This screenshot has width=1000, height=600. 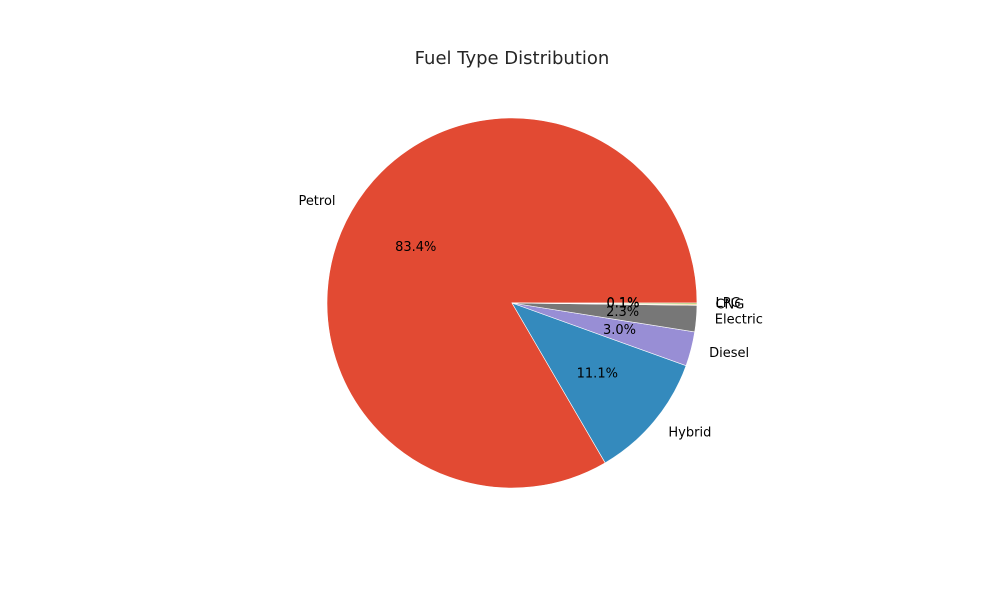 I want to click on slice-pct-diesel: 3.0%, so click(x=619, y=330).